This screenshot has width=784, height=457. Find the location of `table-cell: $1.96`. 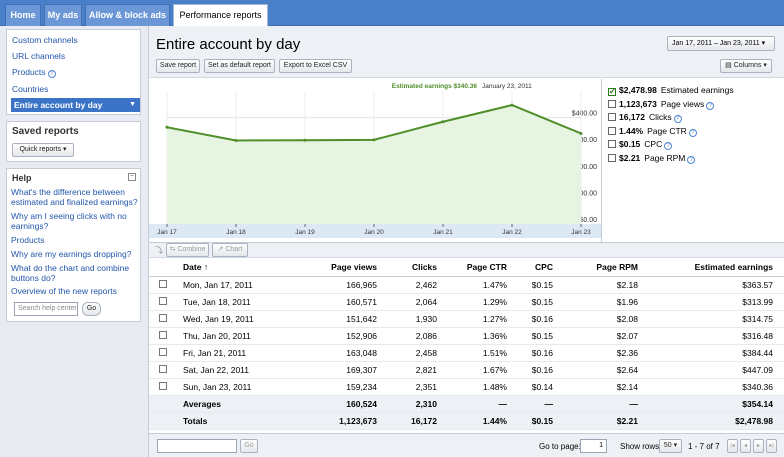

table-cell: $1.96 is located at coordinates (607, 302).